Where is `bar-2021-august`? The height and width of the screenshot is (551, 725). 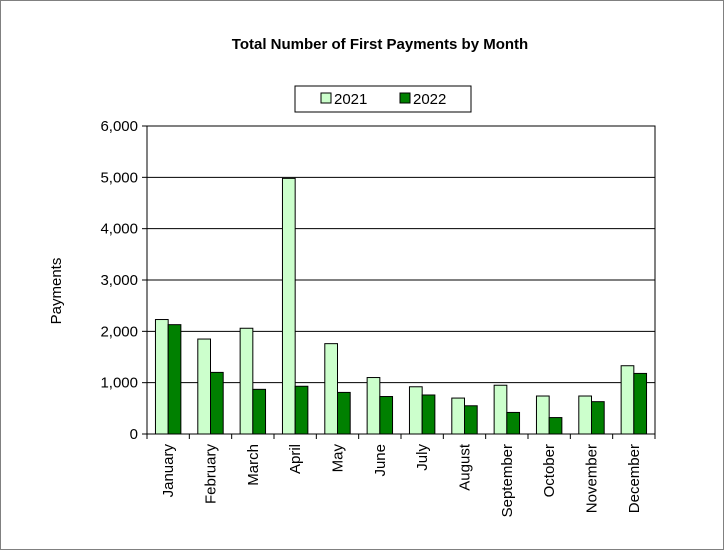
bar-2021-august is located at coordinates (458, 416).